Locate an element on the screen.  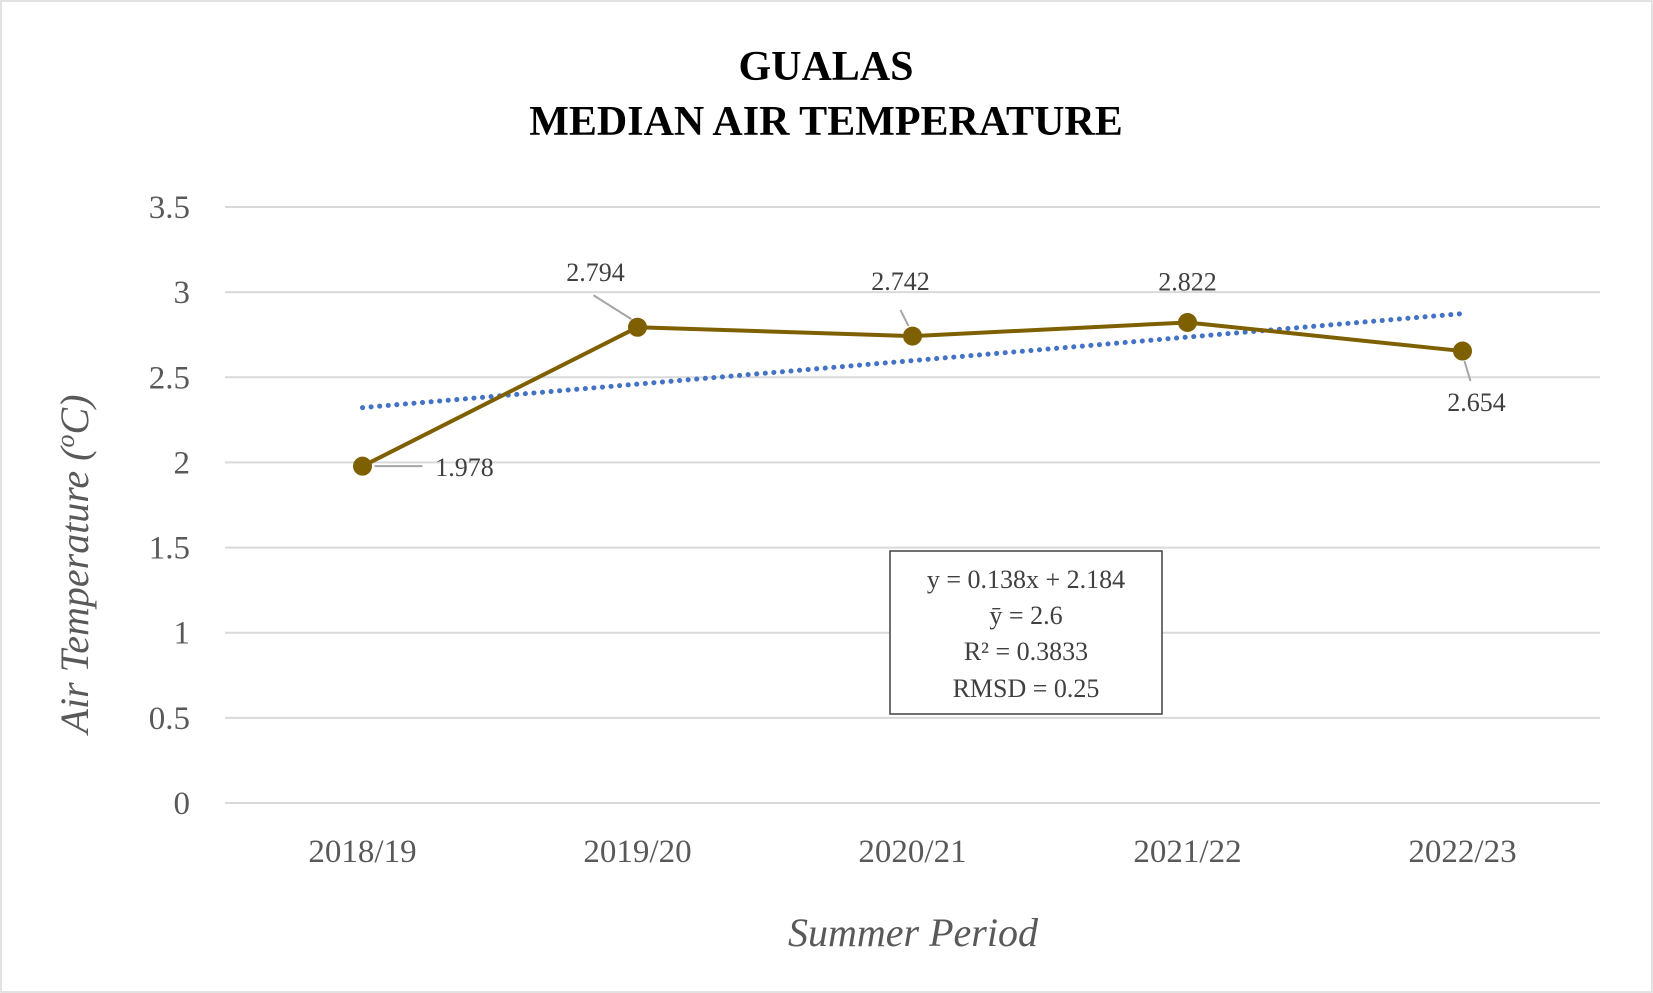
data-label: 1.978 is located at coordinates (464, 467).